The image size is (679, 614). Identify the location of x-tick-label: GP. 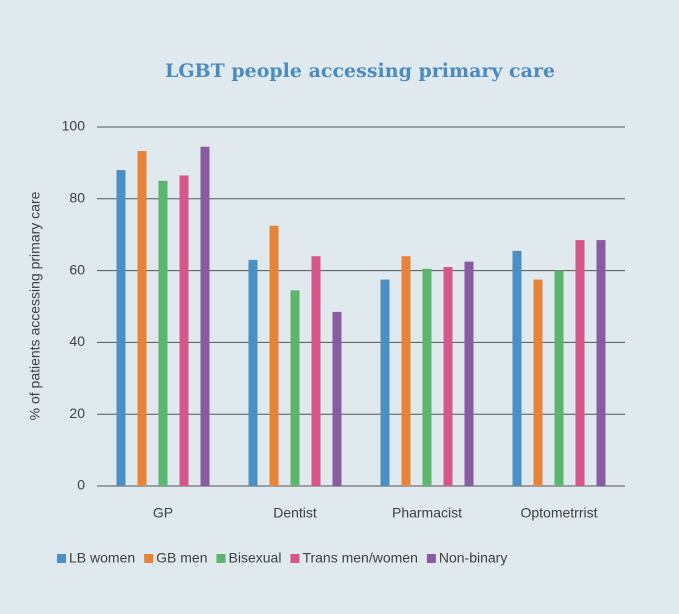
(163, 513).